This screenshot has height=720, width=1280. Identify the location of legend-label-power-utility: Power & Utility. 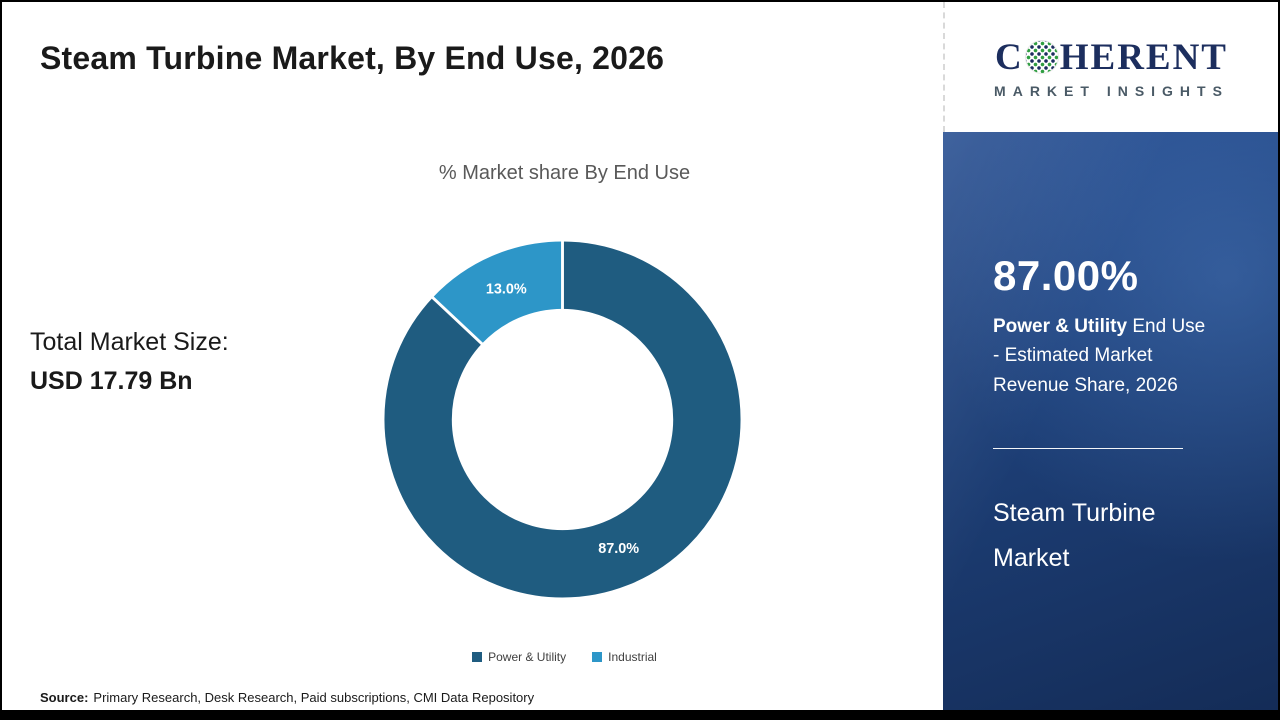
(527, 657).